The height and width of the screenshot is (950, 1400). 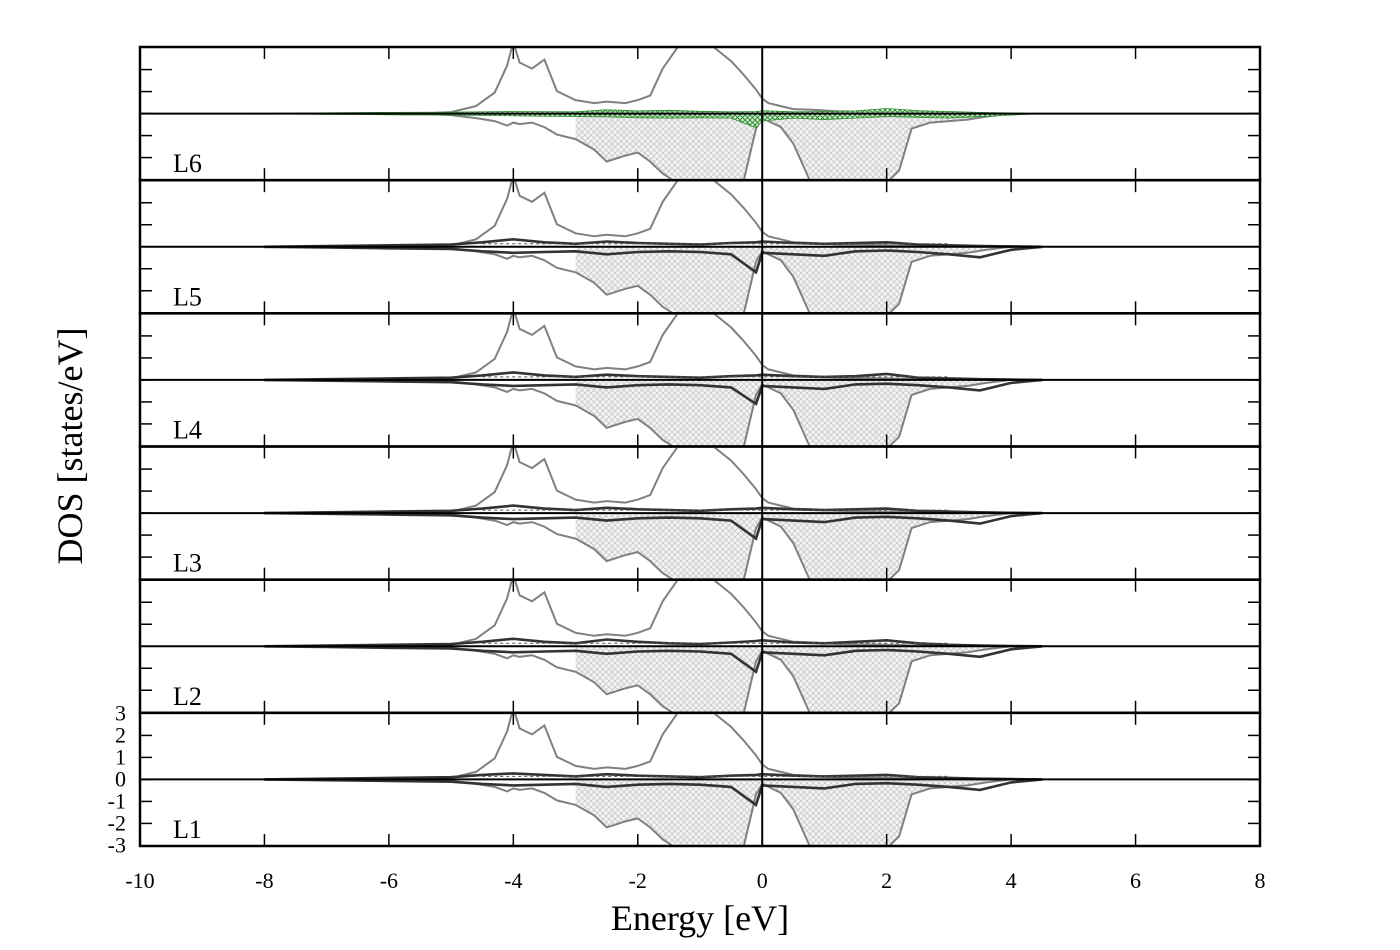 I want to click on series-l5-up-line, so click(x=653, y=243).